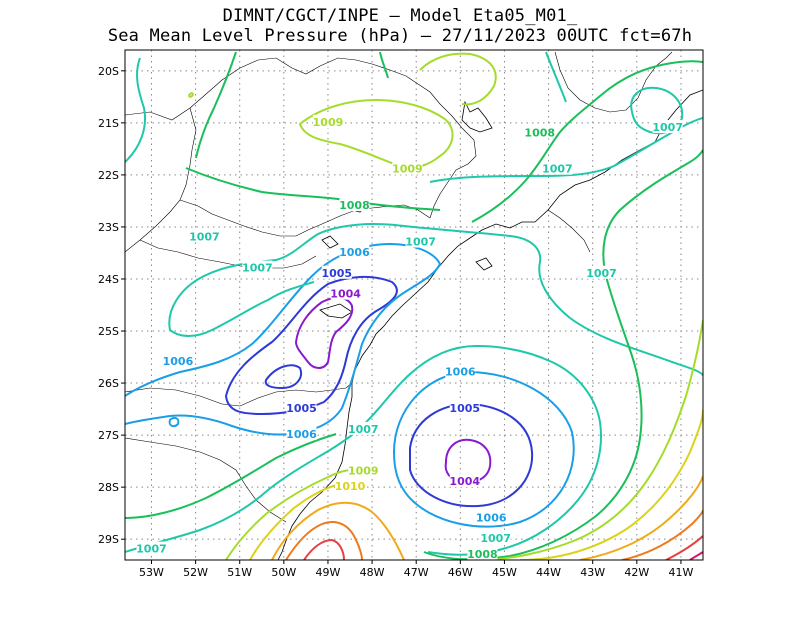 This screenshot has width=800, height=618. What do you see at coordinates (151, 572) in the screenshot?
I see `x-tick-label: 53W` at bounding box center [151, 572].